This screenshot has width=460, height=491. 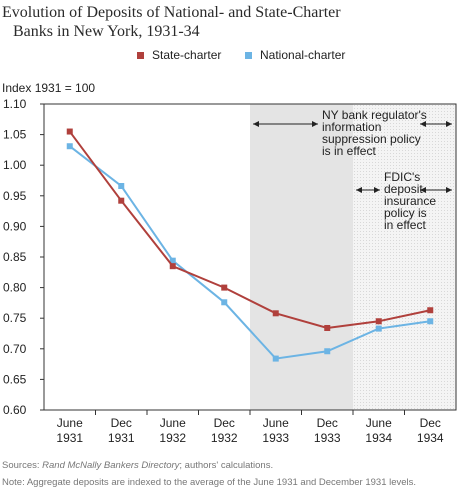 What do you see at coordinates (410, 201) in the screenshot?
I see `region-2-label: FDIC's deposit insurance policy is in effect` at bounding box center [410, 201].